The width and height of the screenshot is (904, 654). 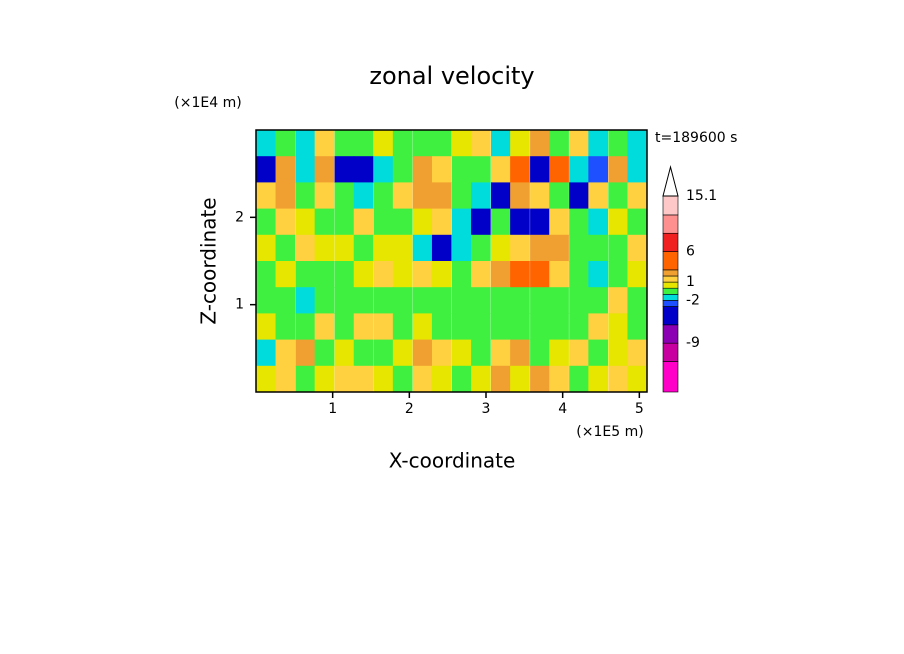 I want to click on x-axis-label: X-coordinate, so click(x=452, y=461).